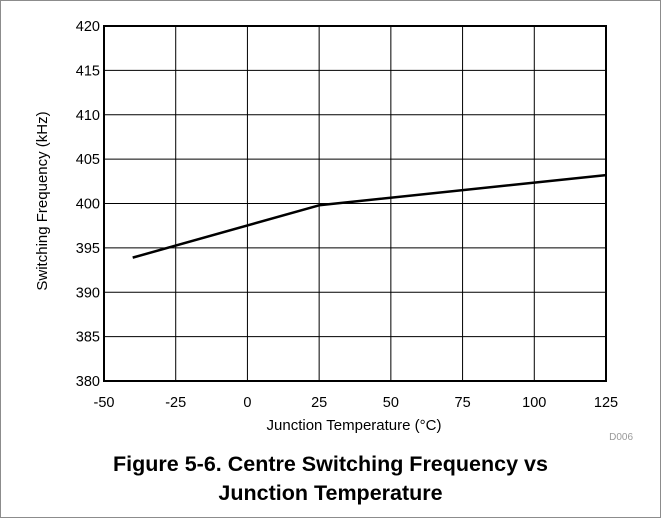 This screenshot has width=661, height=518. What do you see at coordinates (606, 403) in the screenshot?
I see `x-tick-label-7: 125` at bounding box center [606, 403].